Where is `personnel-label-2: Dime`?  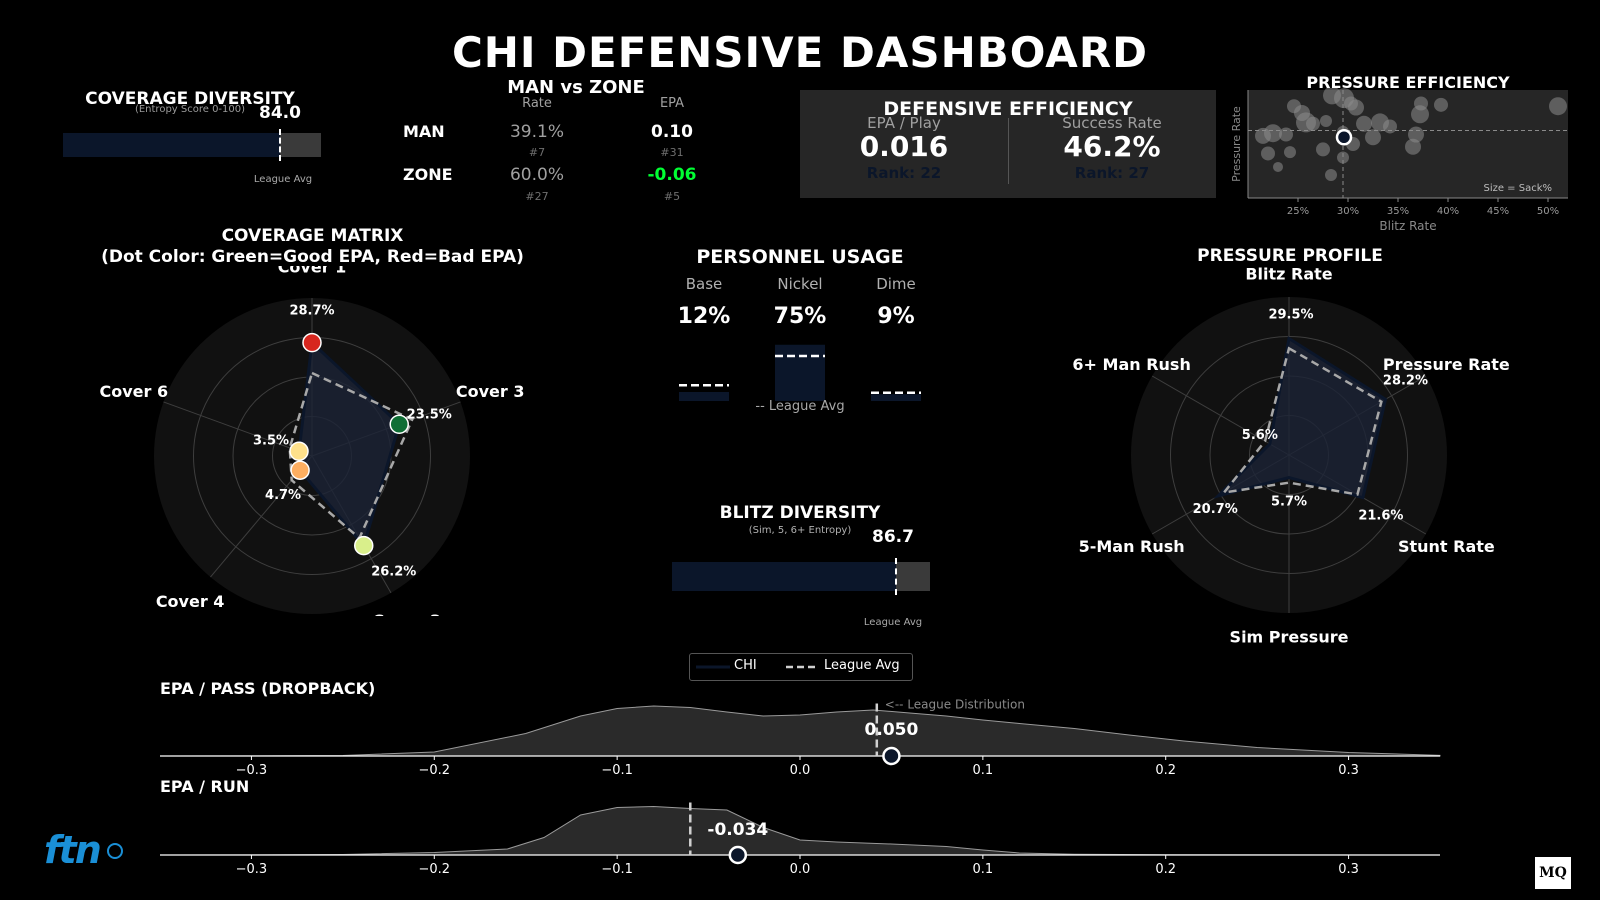 personnel-label-2: Dime is located at coordinates (896, 284).